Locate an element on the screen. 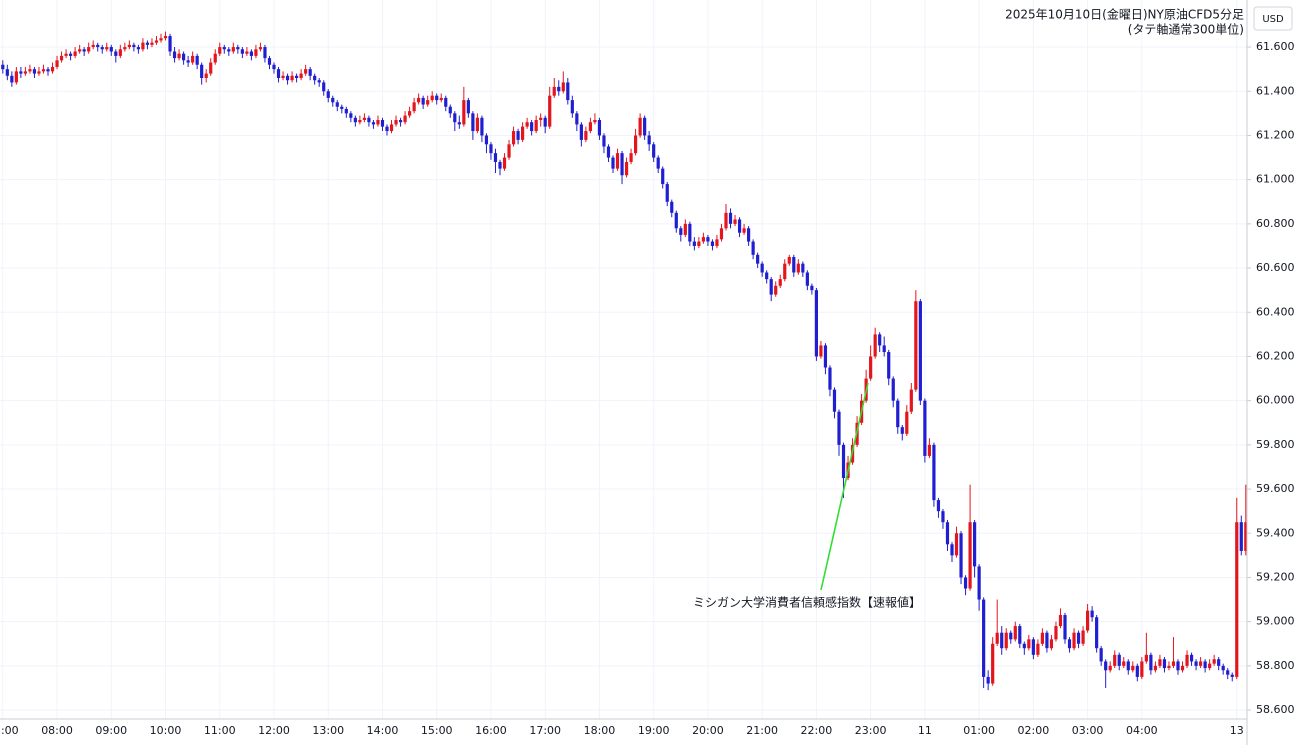  currency-box is located at coordinates (1273, 18).